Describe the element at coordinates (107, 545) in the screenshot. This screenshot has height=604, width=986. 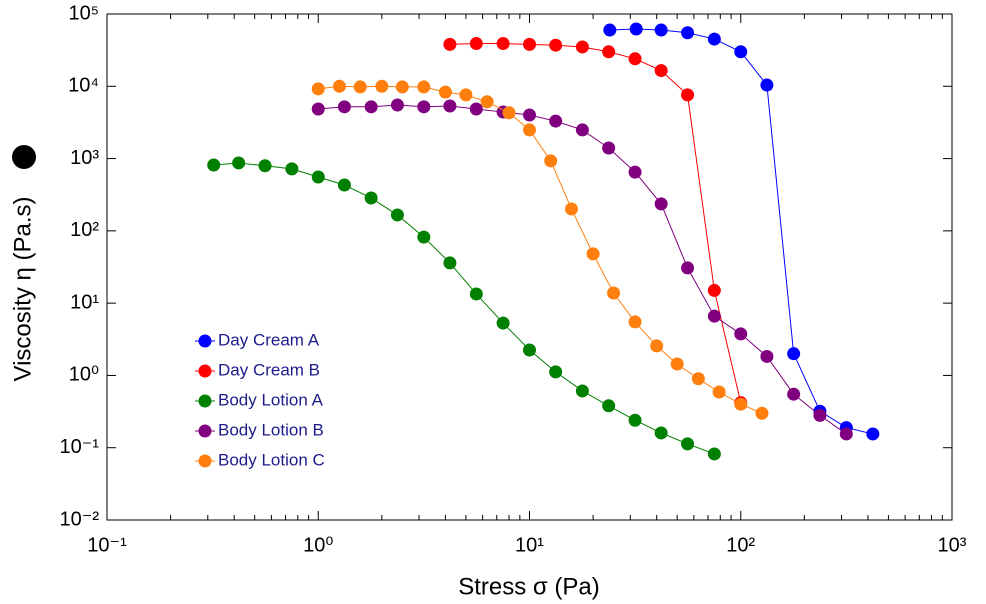
I see `x-tick-label: 10⁻¹` at that location.